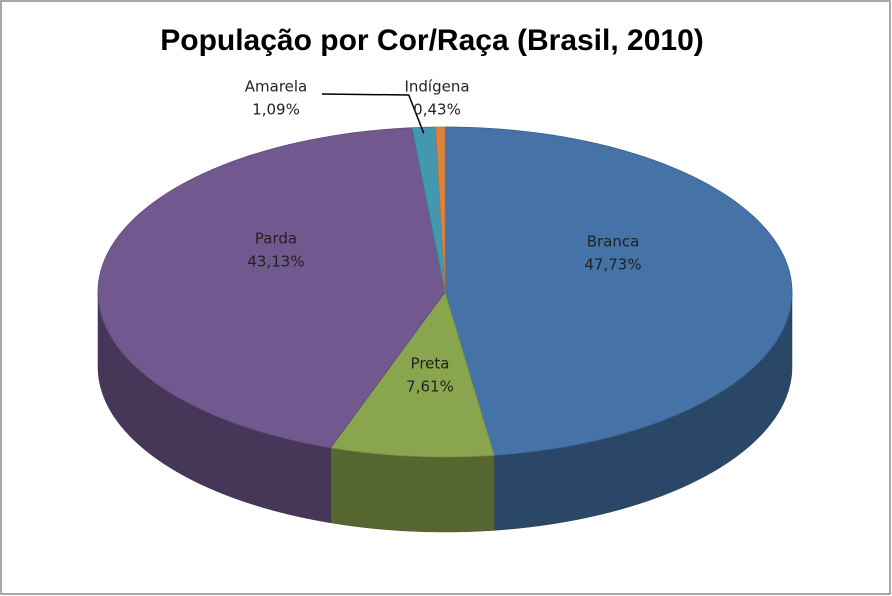 The height and width of the screenshot is (596, 892). What do you see at coordinates (275, 262) in the screenshot?
I see `slice-value-label: 43,13%` at bounding box center [275, 262].